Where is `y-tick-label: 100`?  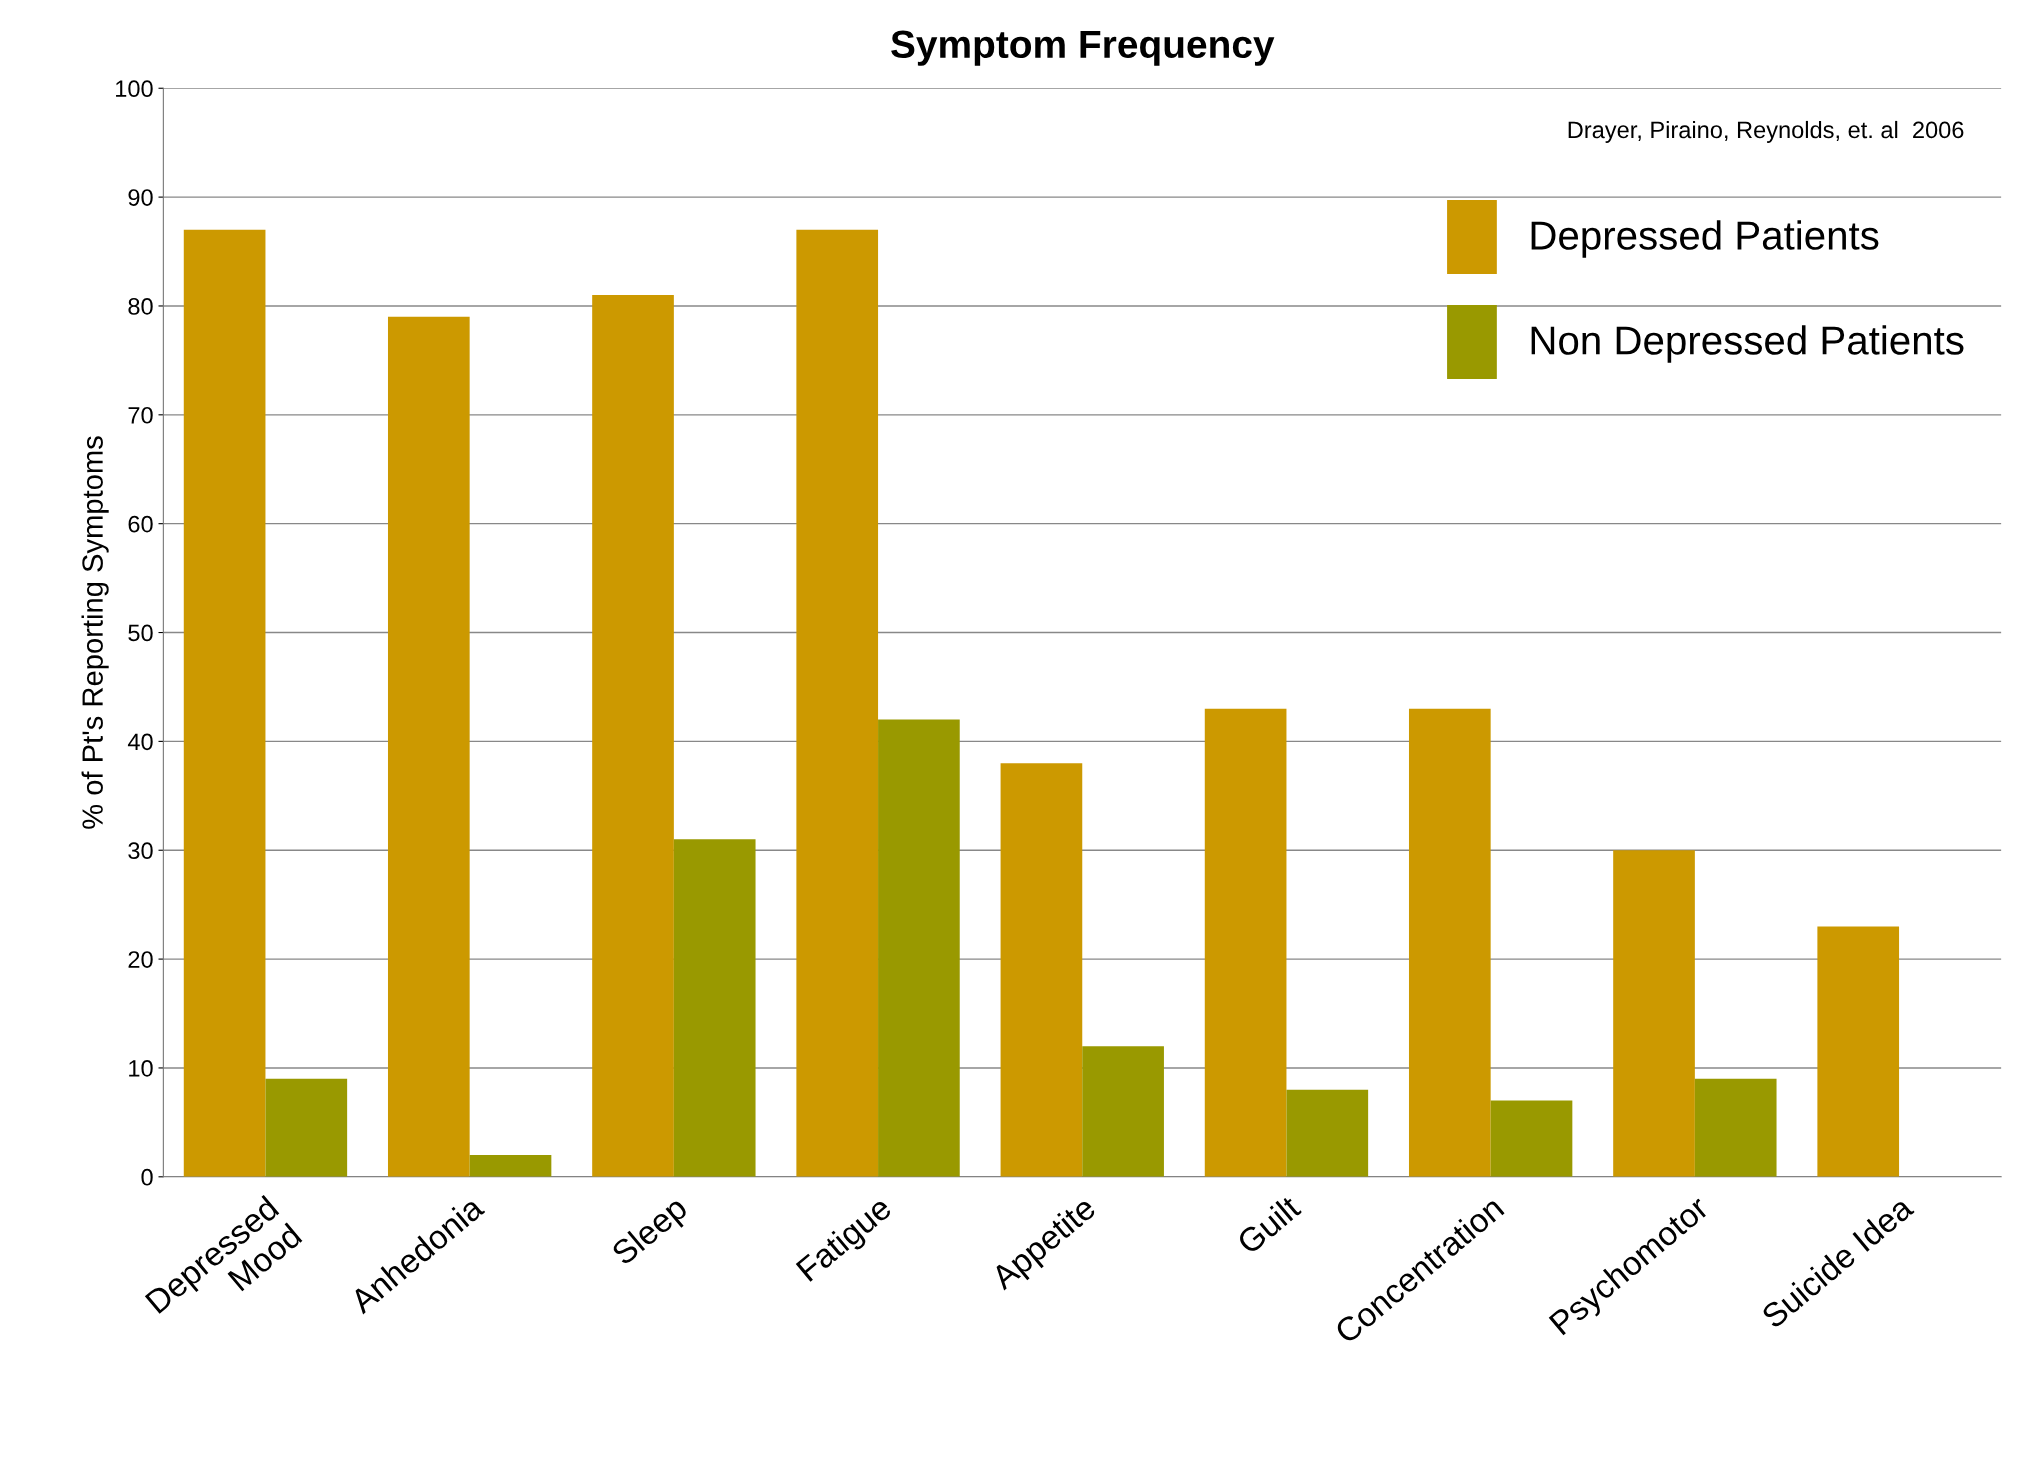
y-tick-label: 100 is located at coordinates (134, 89).